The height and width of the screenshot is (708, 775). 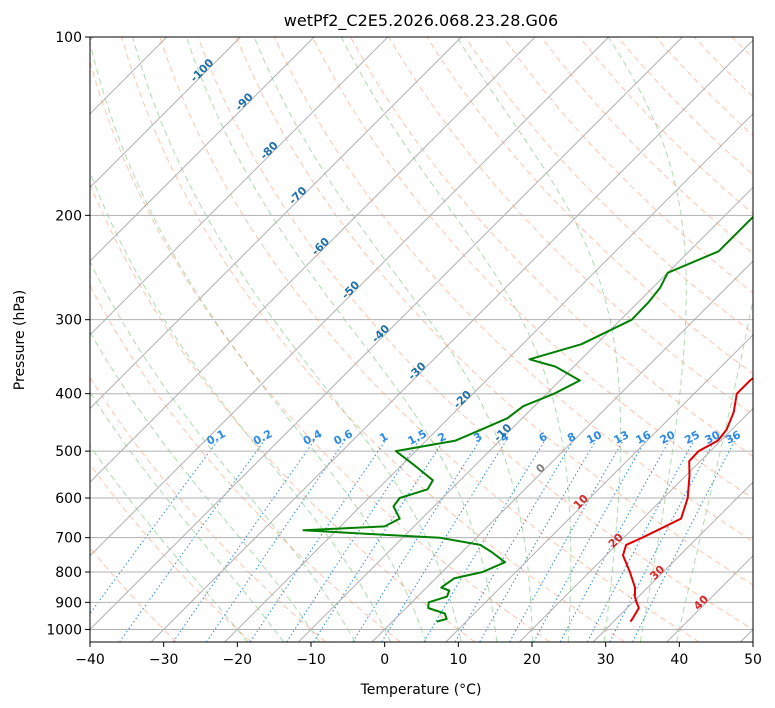 I want to click on y-tick-label: 300, so click(x=68, y=321).